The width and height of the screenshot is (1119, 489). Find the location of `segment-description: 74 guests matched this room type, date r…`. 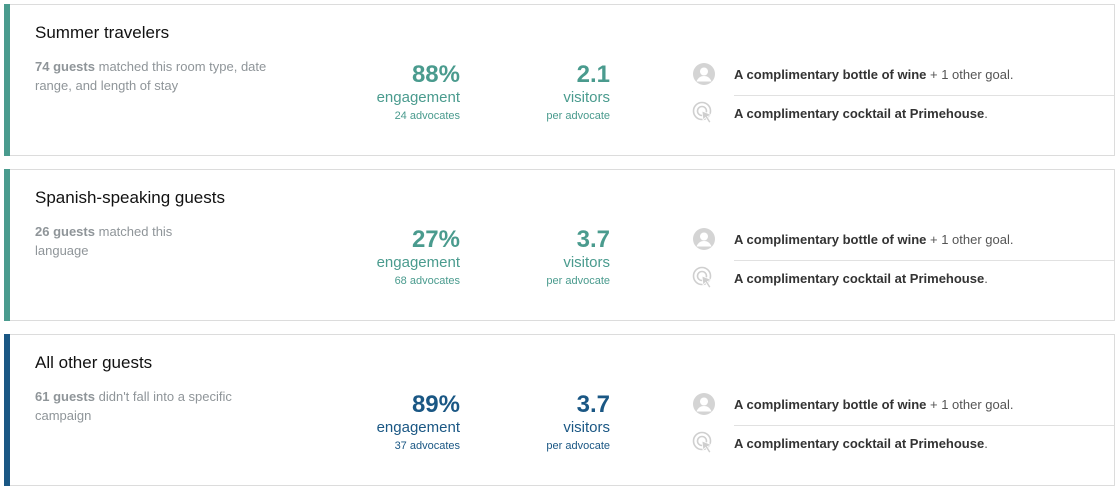

segment-description: 74 guests matched this room type, date r… is located at coordinates (160, 76).